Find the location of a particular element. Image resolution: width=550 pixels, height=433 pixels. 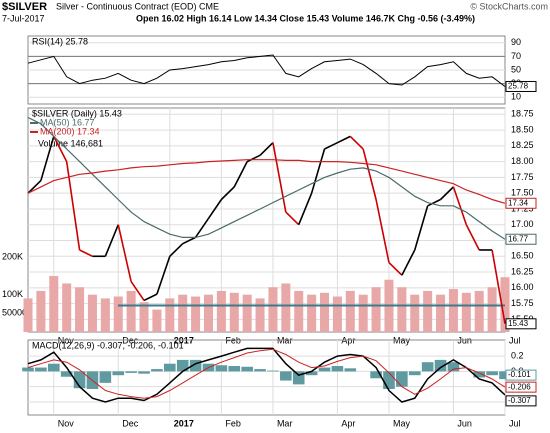

x-tick-label: Dec is located at coordinates (130, 423).